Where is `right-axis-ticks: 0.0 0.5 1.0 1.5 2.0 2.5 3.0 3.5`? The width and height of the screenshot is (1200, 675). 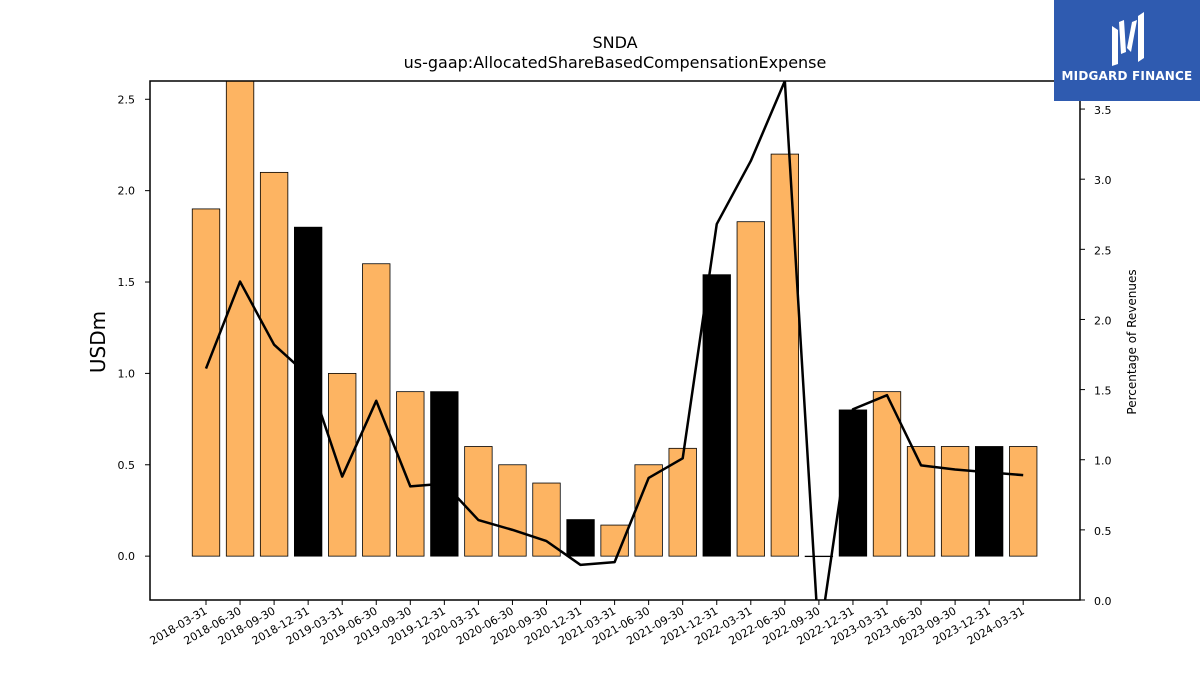 right-axis-ticks: 0.0 0.5 1.0 1.5 2.0 2.5 3.0 3.5 is located at coordinates (1096, 356).